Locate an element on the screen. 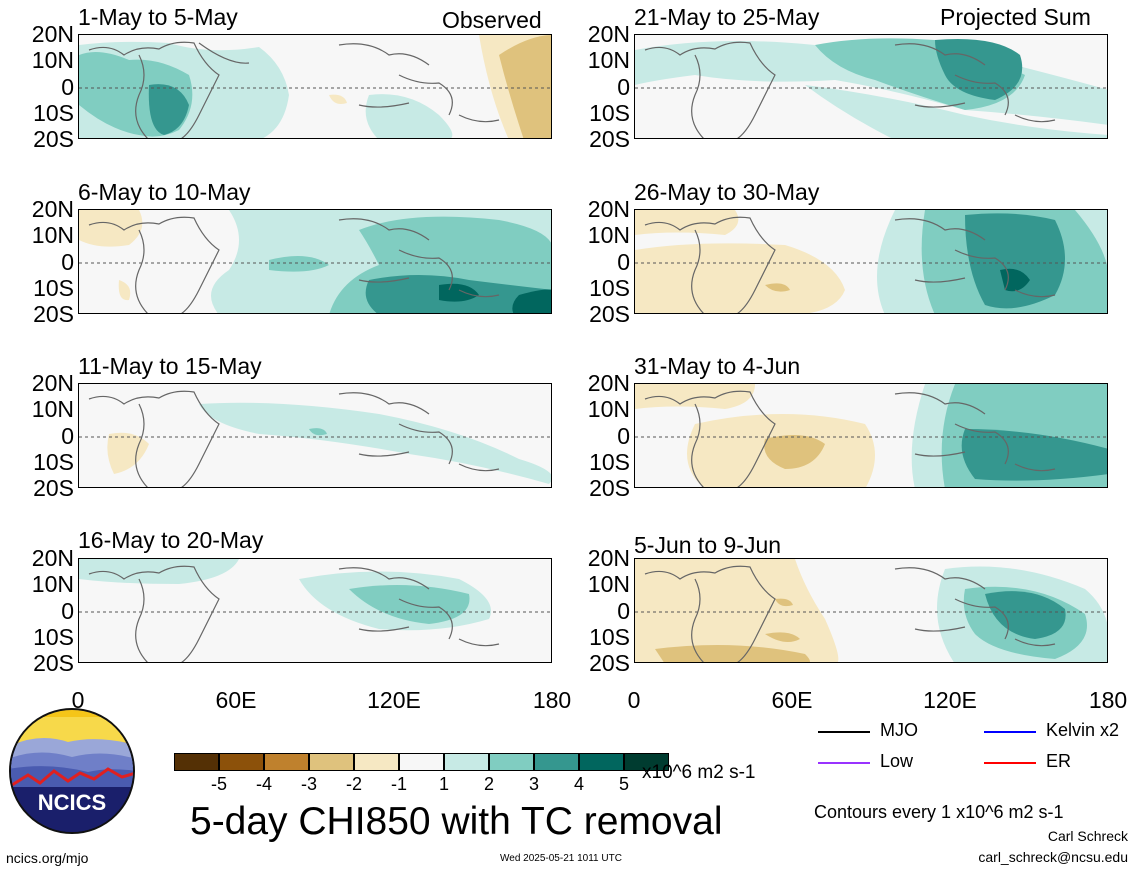 This screenshot has width=1135, height=872. colorbar-units: x10^6 m2 s-1 is located at coordinates (699, 772).